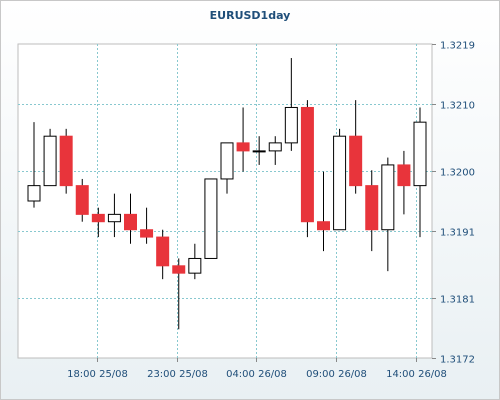 The image size is (500, 400). What do you see at coordinates (416, 374) in the screenshot?
I see `x-tick-label: 14:00 26/08` at bounding box center [416, 374].